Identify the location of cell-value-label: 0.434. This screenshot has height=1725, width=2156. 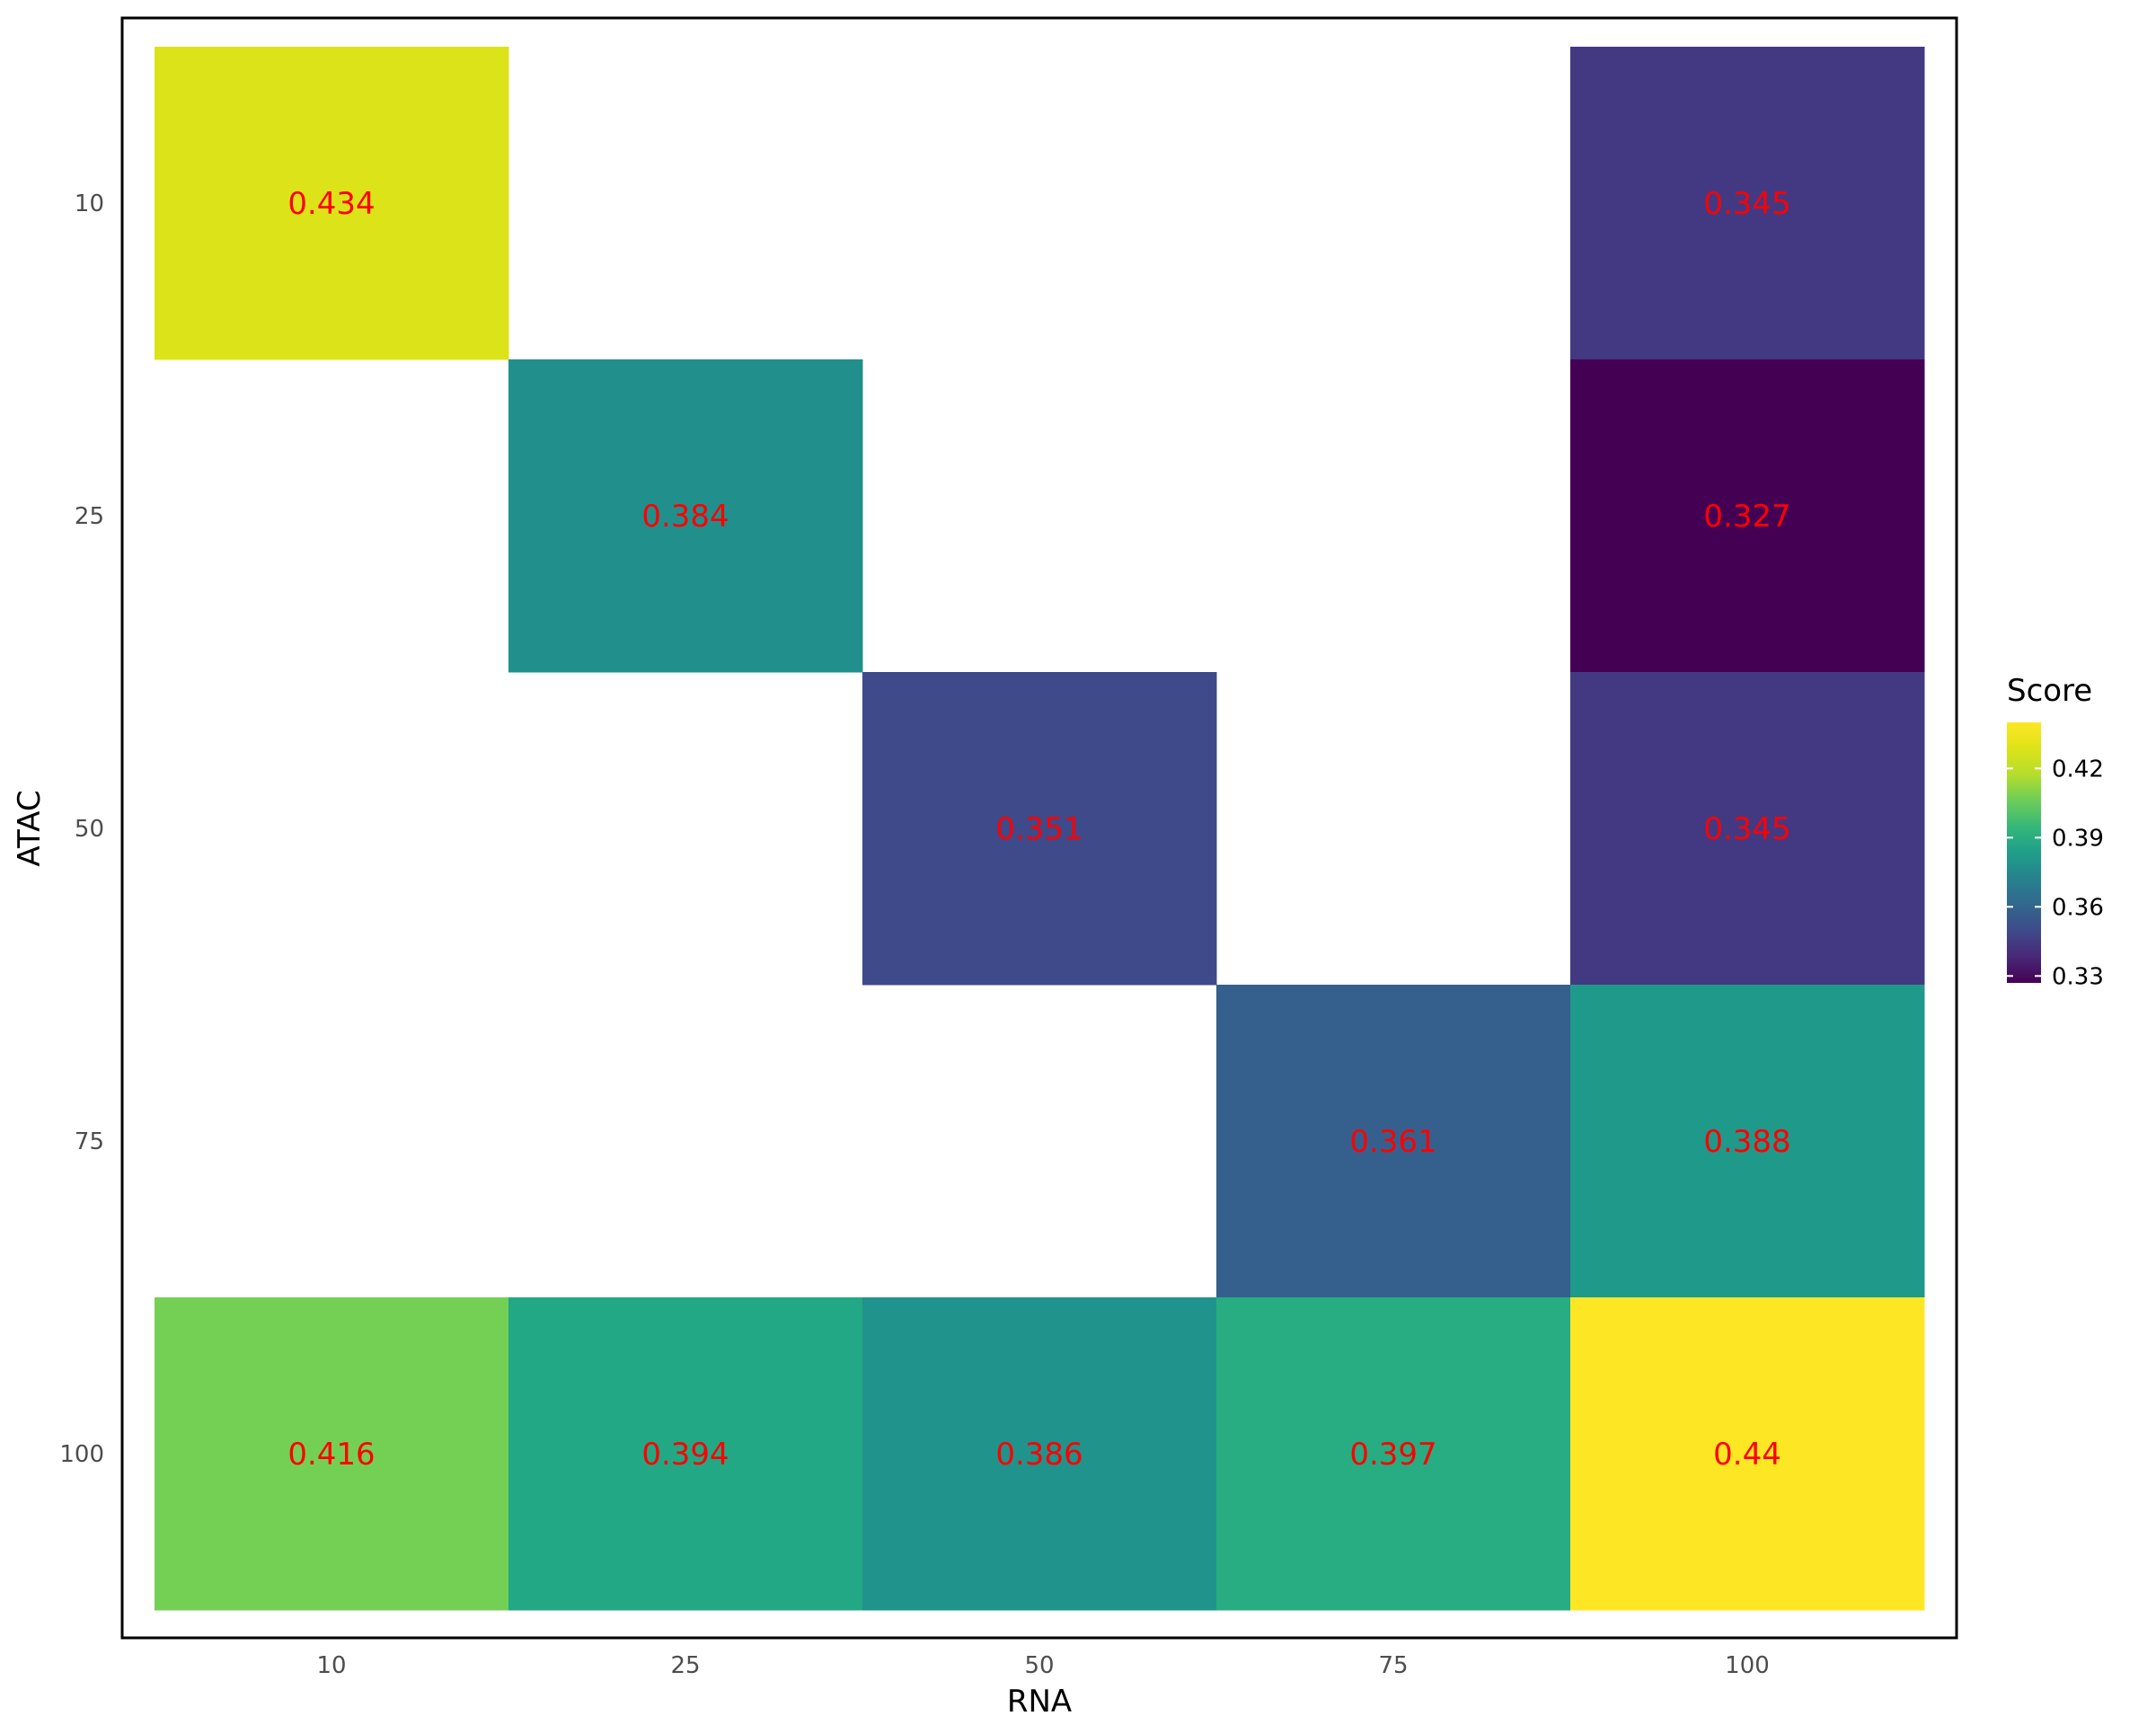
(331, 204).